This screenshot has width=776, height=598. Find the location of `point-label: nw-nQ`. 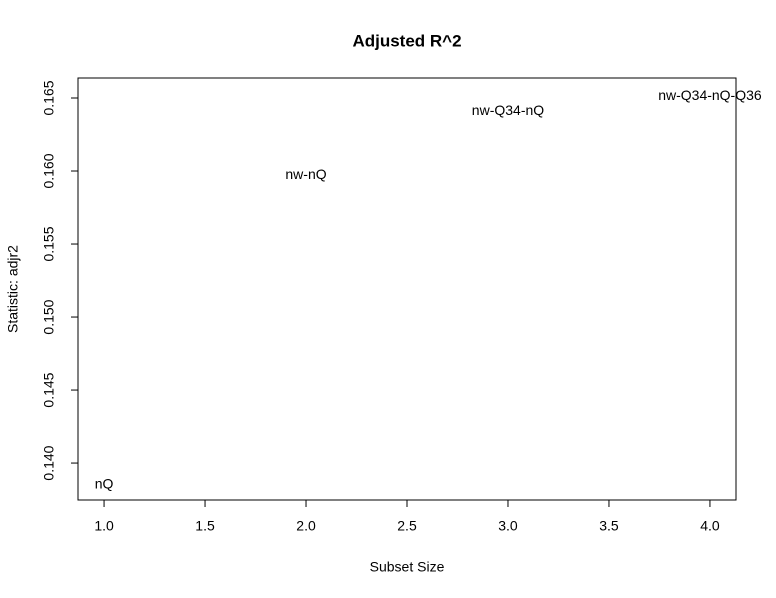

point-label: nw-nQ is located at coordinates (305, 174).